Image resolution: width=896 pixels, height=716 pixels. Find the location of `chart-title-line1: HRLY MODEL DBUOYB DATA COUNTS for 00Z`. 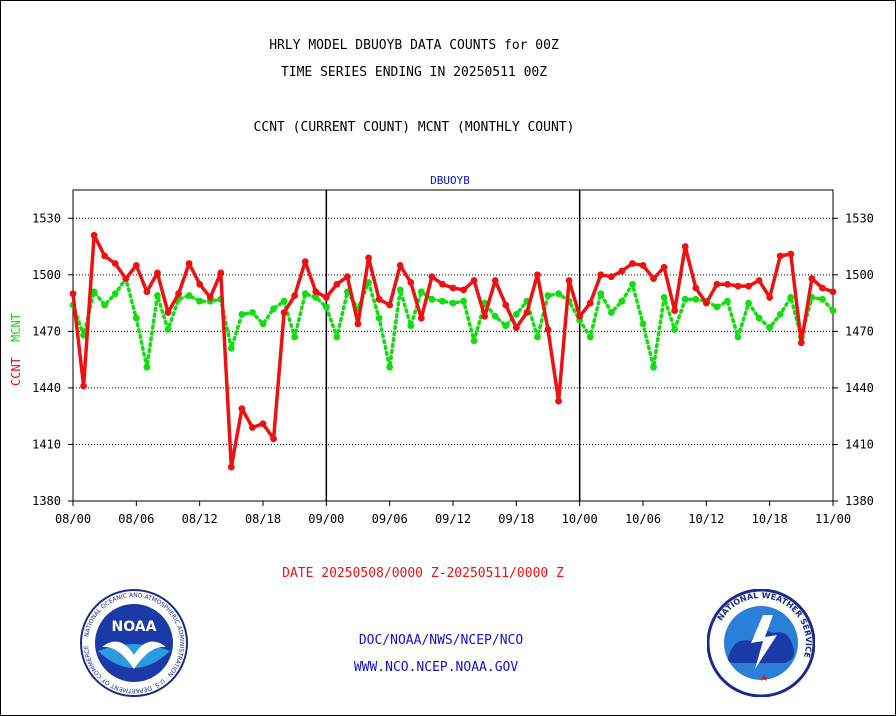

chart-title-line1: HRLY MODEL DBUOYB DATA COUNTS for 00Z is located at coordinates (414, 45).